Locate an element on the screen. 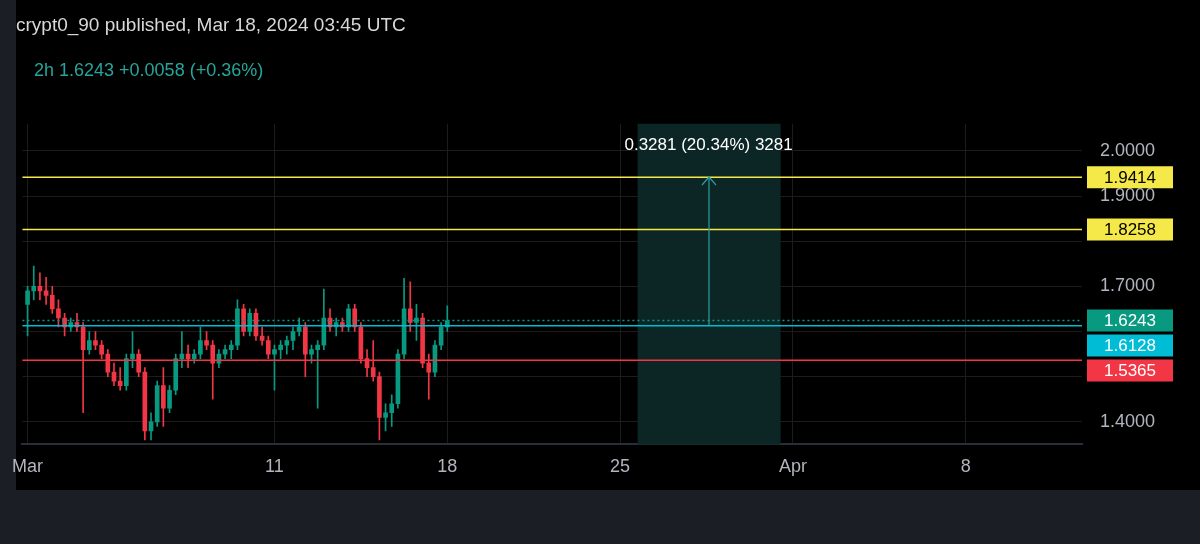 This screenshot has width=1200, height=544. ref-line-label: 1.5365 is located at coordinates (1130, 371).